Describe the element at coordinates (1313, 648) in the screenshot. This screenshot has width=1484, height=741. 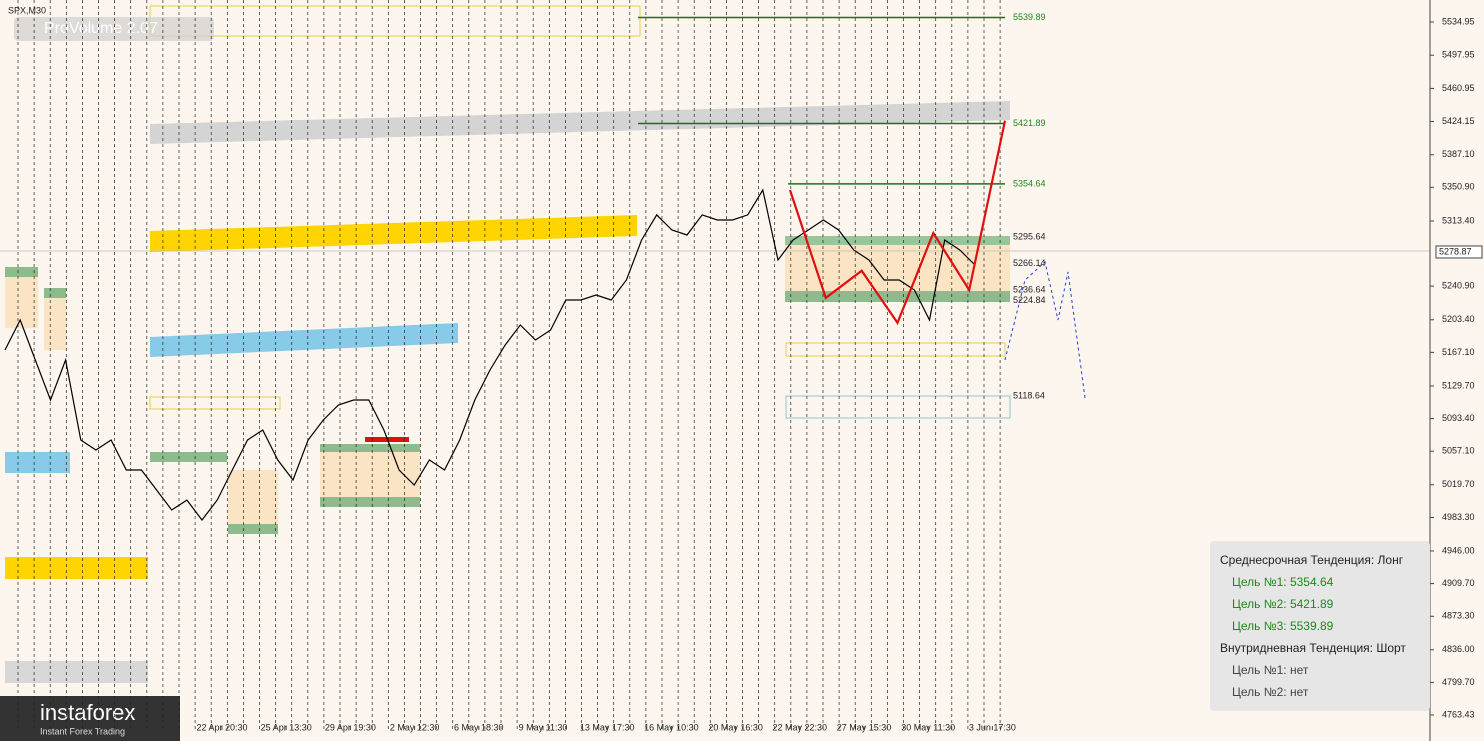
I see `panel-text: Внутридневная Тенденция: Шорт` at that location.